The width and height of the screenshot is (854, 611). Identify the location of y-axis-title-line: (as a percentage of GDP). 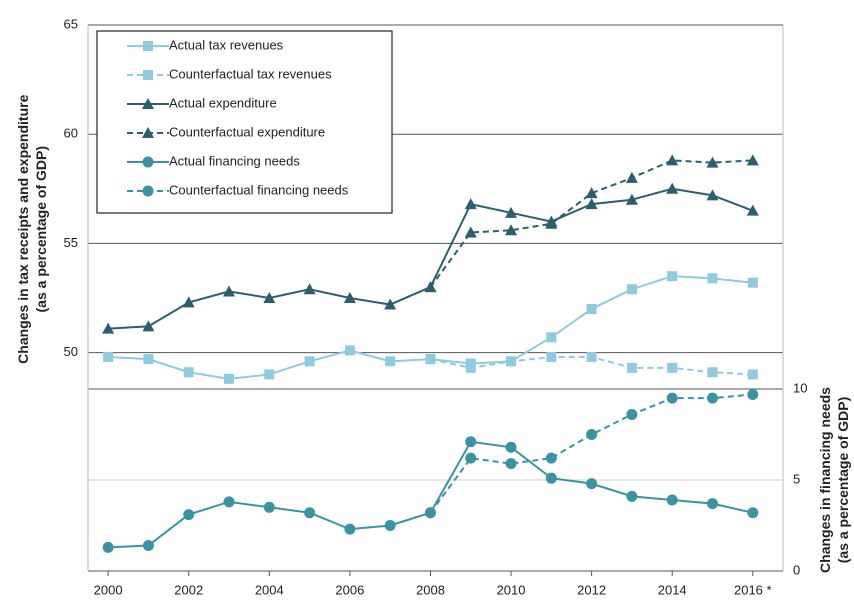
(41, 229).